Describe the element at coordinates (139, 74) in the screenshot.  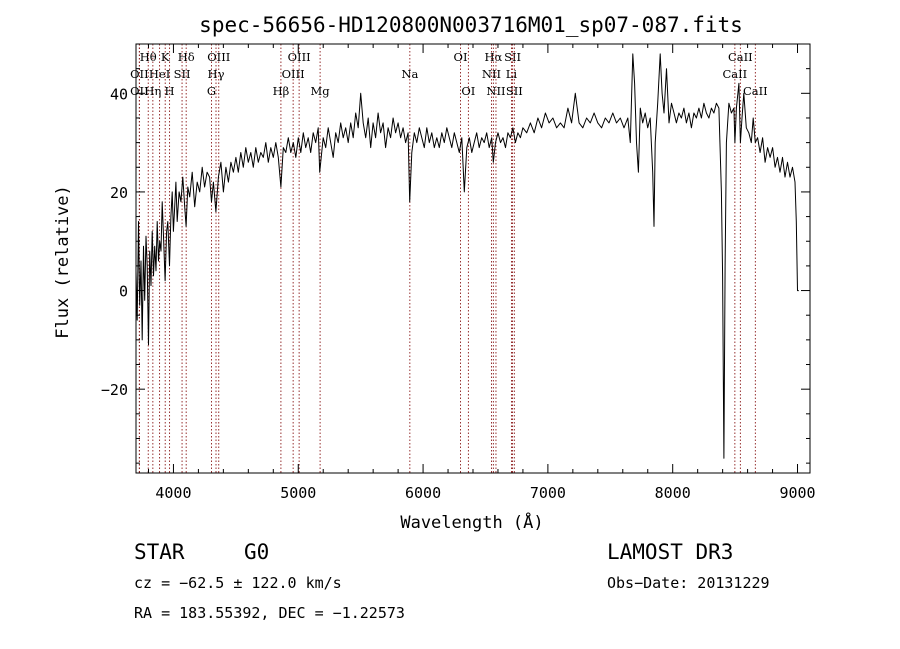
I see `marker-label-1: OII` at that location.